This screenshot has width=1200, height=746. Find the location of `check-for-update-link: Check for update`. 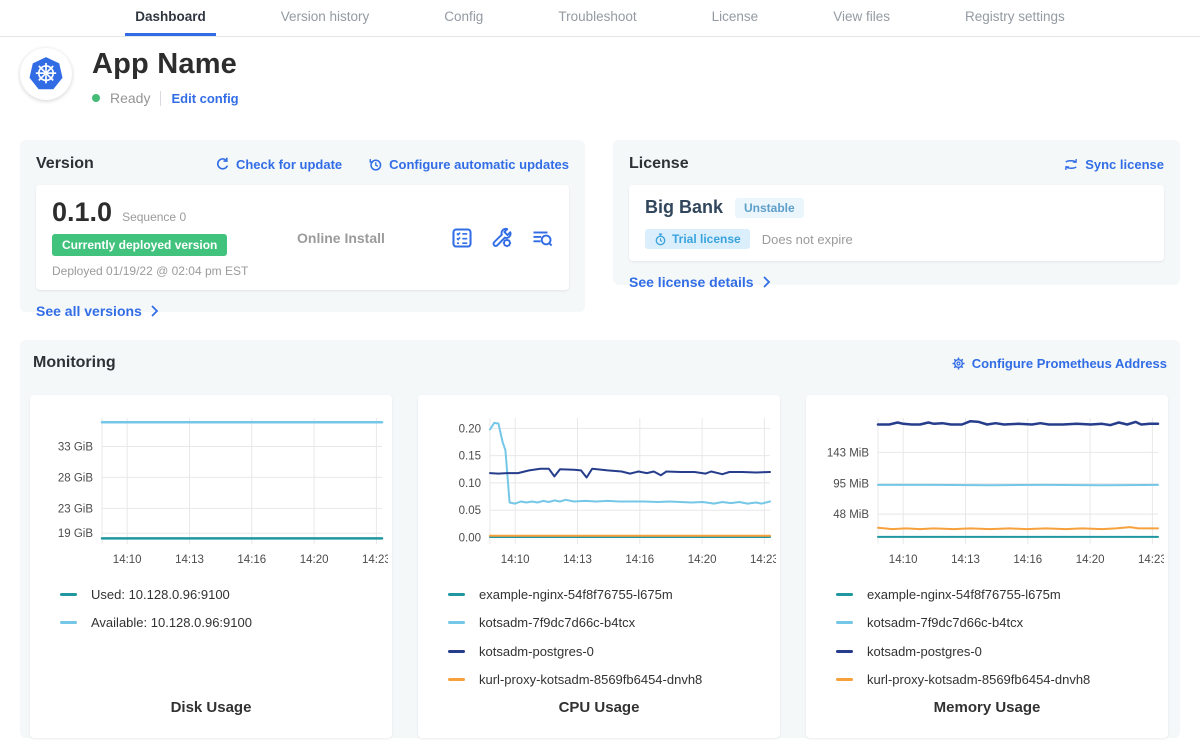

check-for-update-link: Check for update is located at coordinates (278, 164).